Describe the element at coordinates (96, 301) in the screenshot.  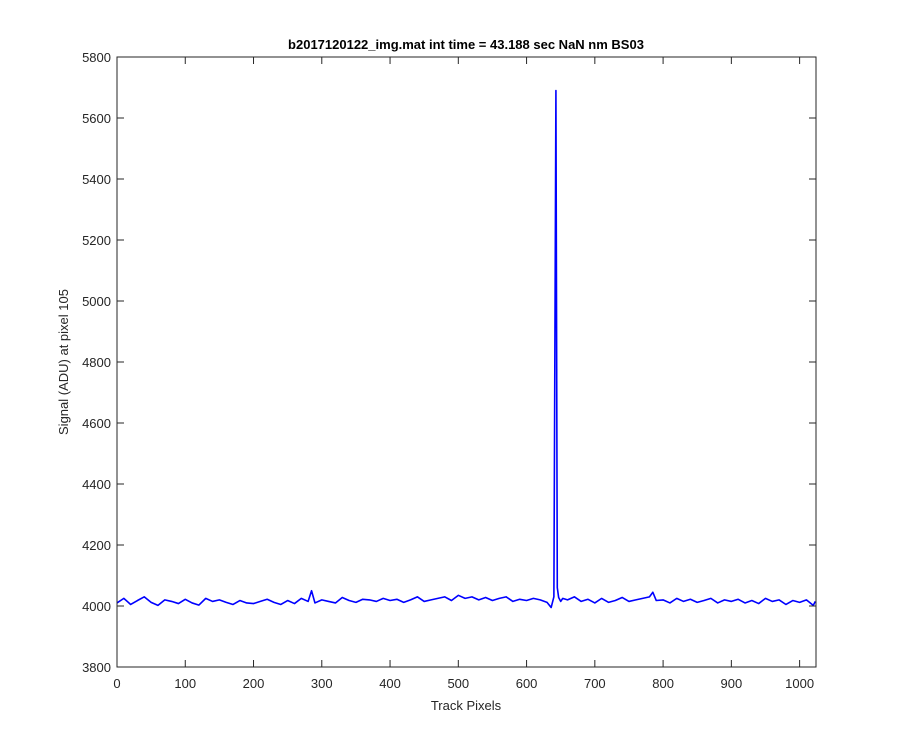
I see `y-tick-label: 5000` at that location.